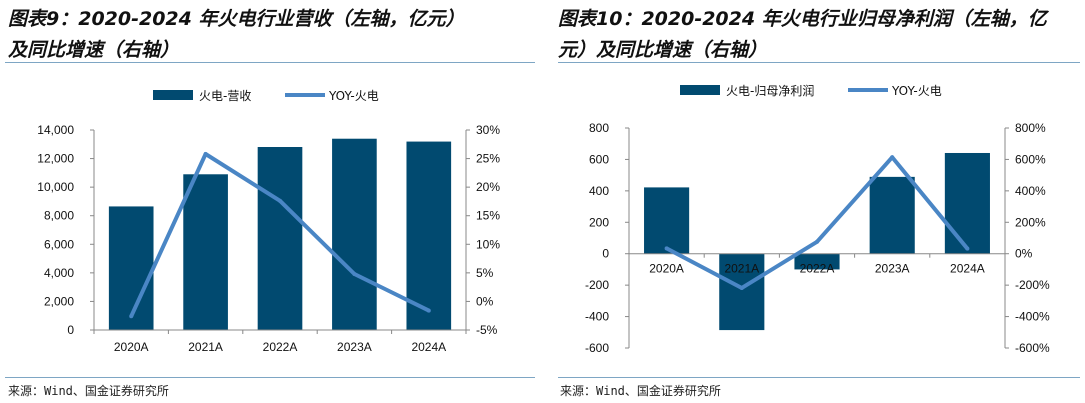 The image size is (1085, 403). Describe the element at coordinates (59, 244) in the screenshot. I see `left-tick-label: 6,000` at that location.